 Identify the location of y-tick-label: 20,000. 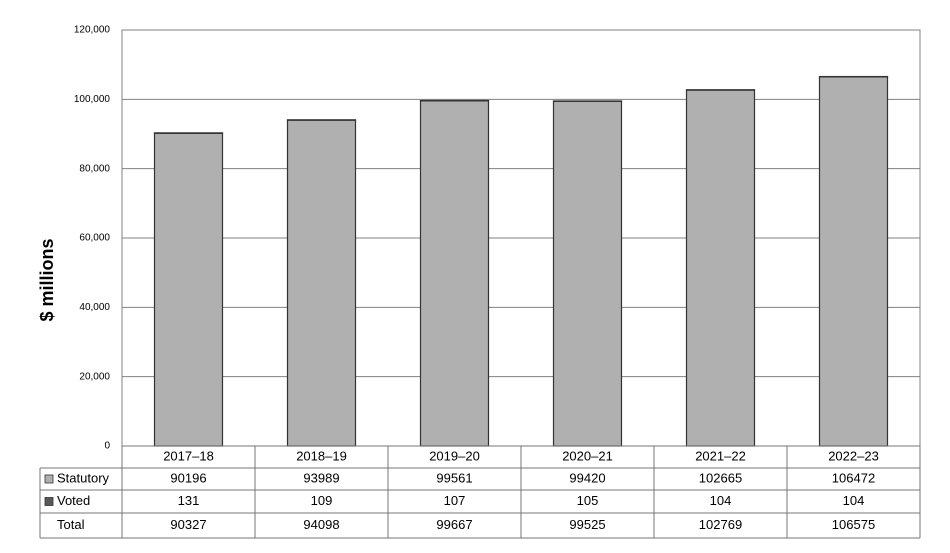
(94, 376).